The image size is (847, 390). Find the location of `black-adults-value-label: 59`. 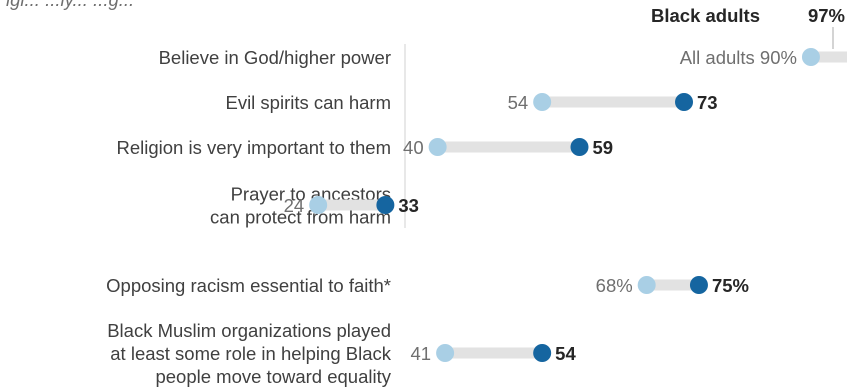

black-adults-value-label: 59 is located at coordinates (602, 147).